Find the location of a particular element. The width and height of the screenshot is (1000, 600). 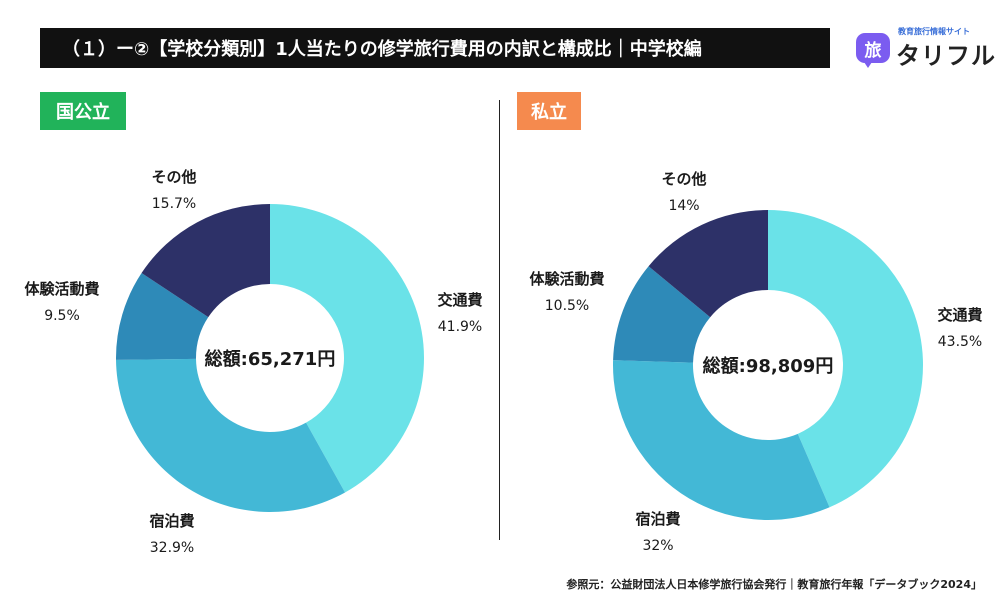

private-label-transport: 交通費 is located at coordinates (959, 315).